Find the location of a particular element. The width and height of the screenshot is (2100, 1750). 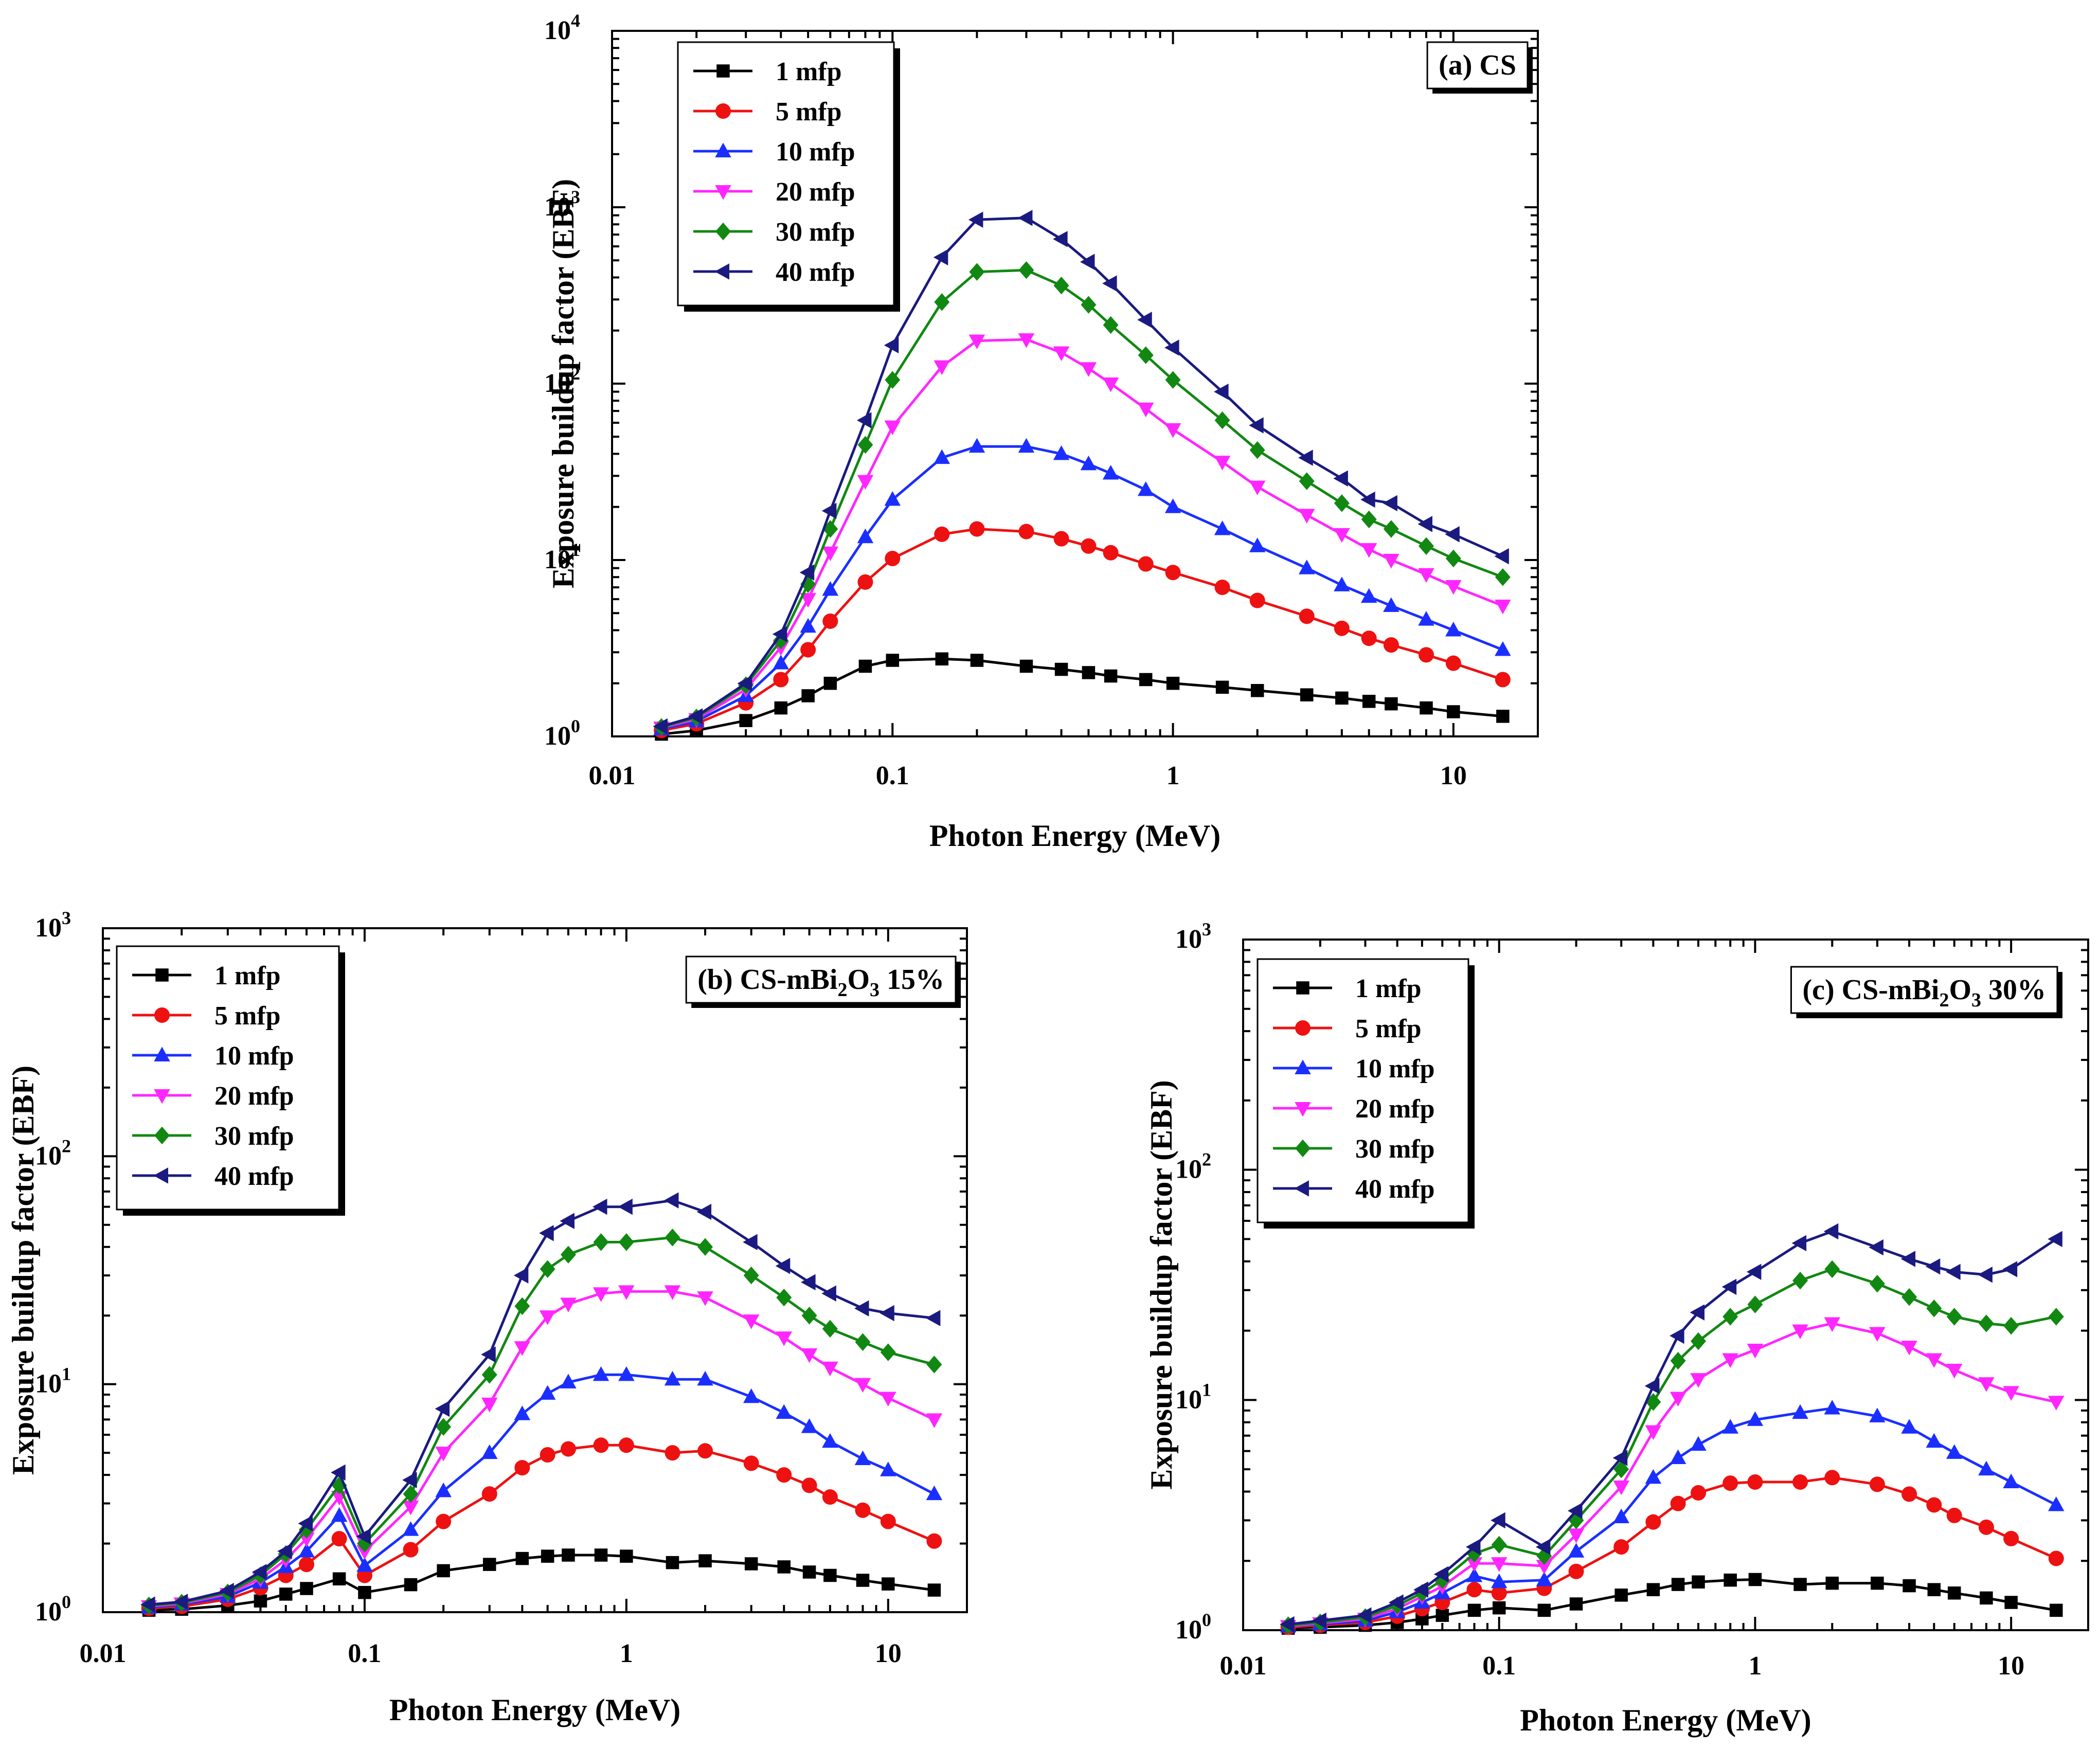

series-line is located at coordinates (1673, 1428).